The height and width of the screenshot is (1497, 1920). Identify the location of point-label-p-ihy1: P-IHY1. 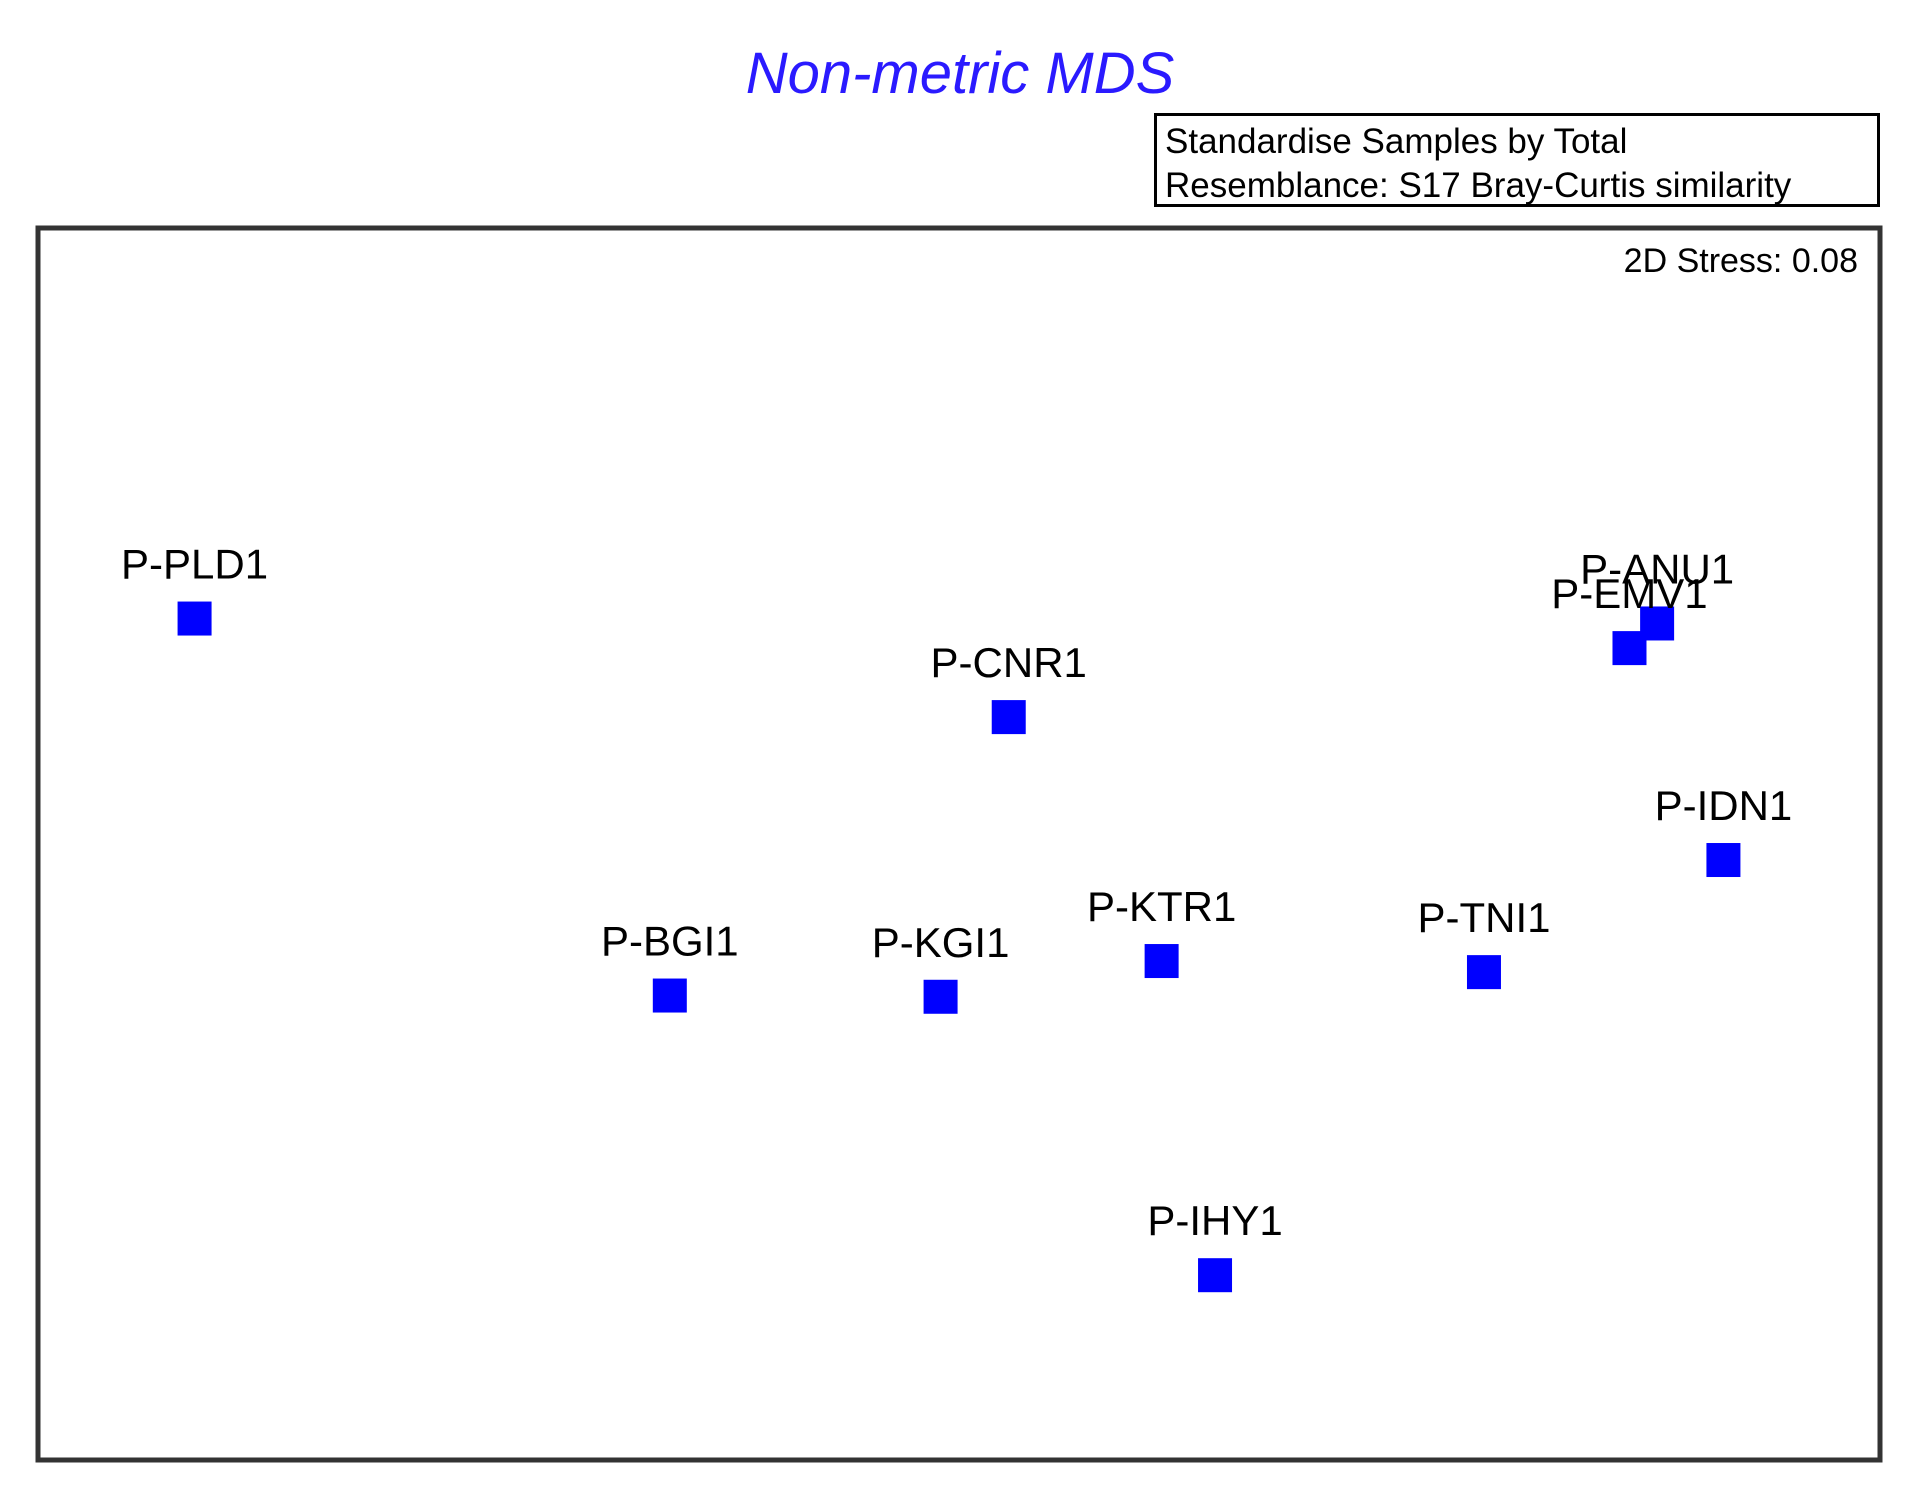
(1214, 1220).